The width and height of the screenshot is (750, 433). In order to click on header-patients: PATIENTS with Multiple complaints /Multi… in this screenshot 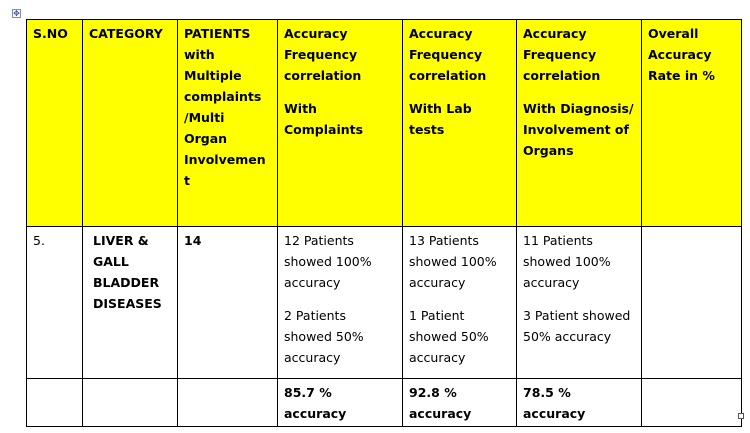, I will do `click(227, 123)`.